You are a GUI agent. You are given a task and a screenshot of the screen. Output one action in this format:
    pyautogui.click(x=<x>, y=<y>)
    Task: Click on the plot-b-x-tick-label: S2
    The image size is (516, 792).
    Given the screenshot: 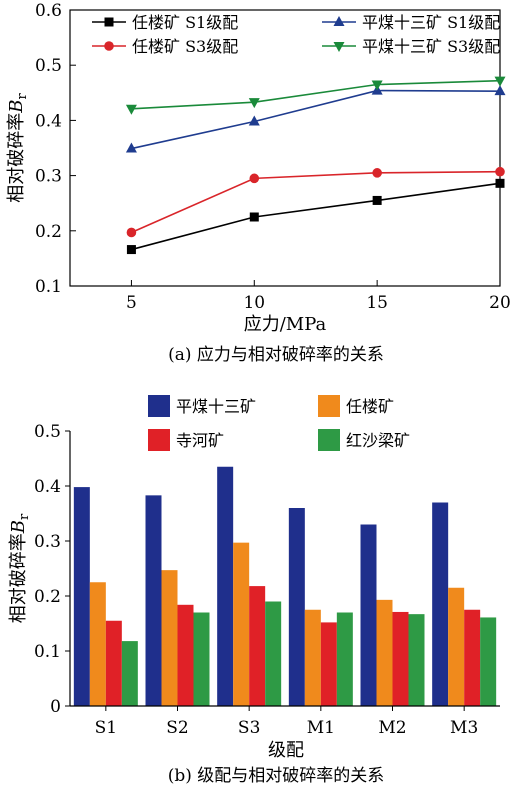 What is the action you would take?
    pyautogui.click(x=177, y=728)
    